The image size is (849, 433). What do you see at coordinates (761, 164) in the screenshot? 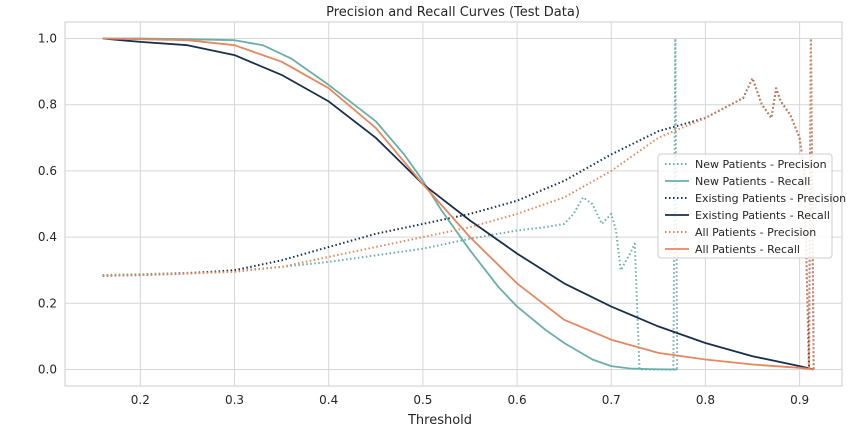
I see `legend-label: New Patients - Precision` at bounding box center [761, 164].